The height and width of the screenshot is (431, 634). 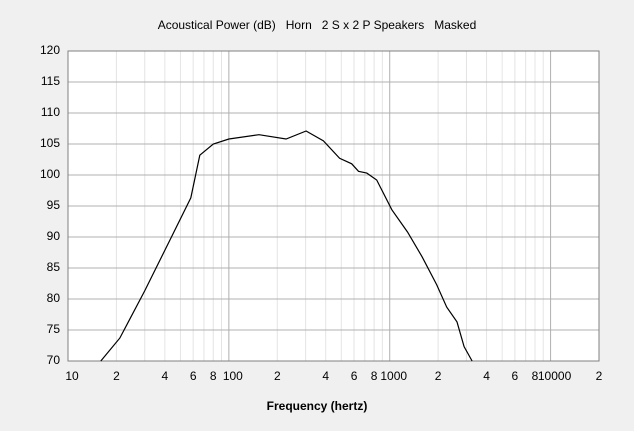 I want to click on x-tick-label: 10000, so click(x=555, y=376).